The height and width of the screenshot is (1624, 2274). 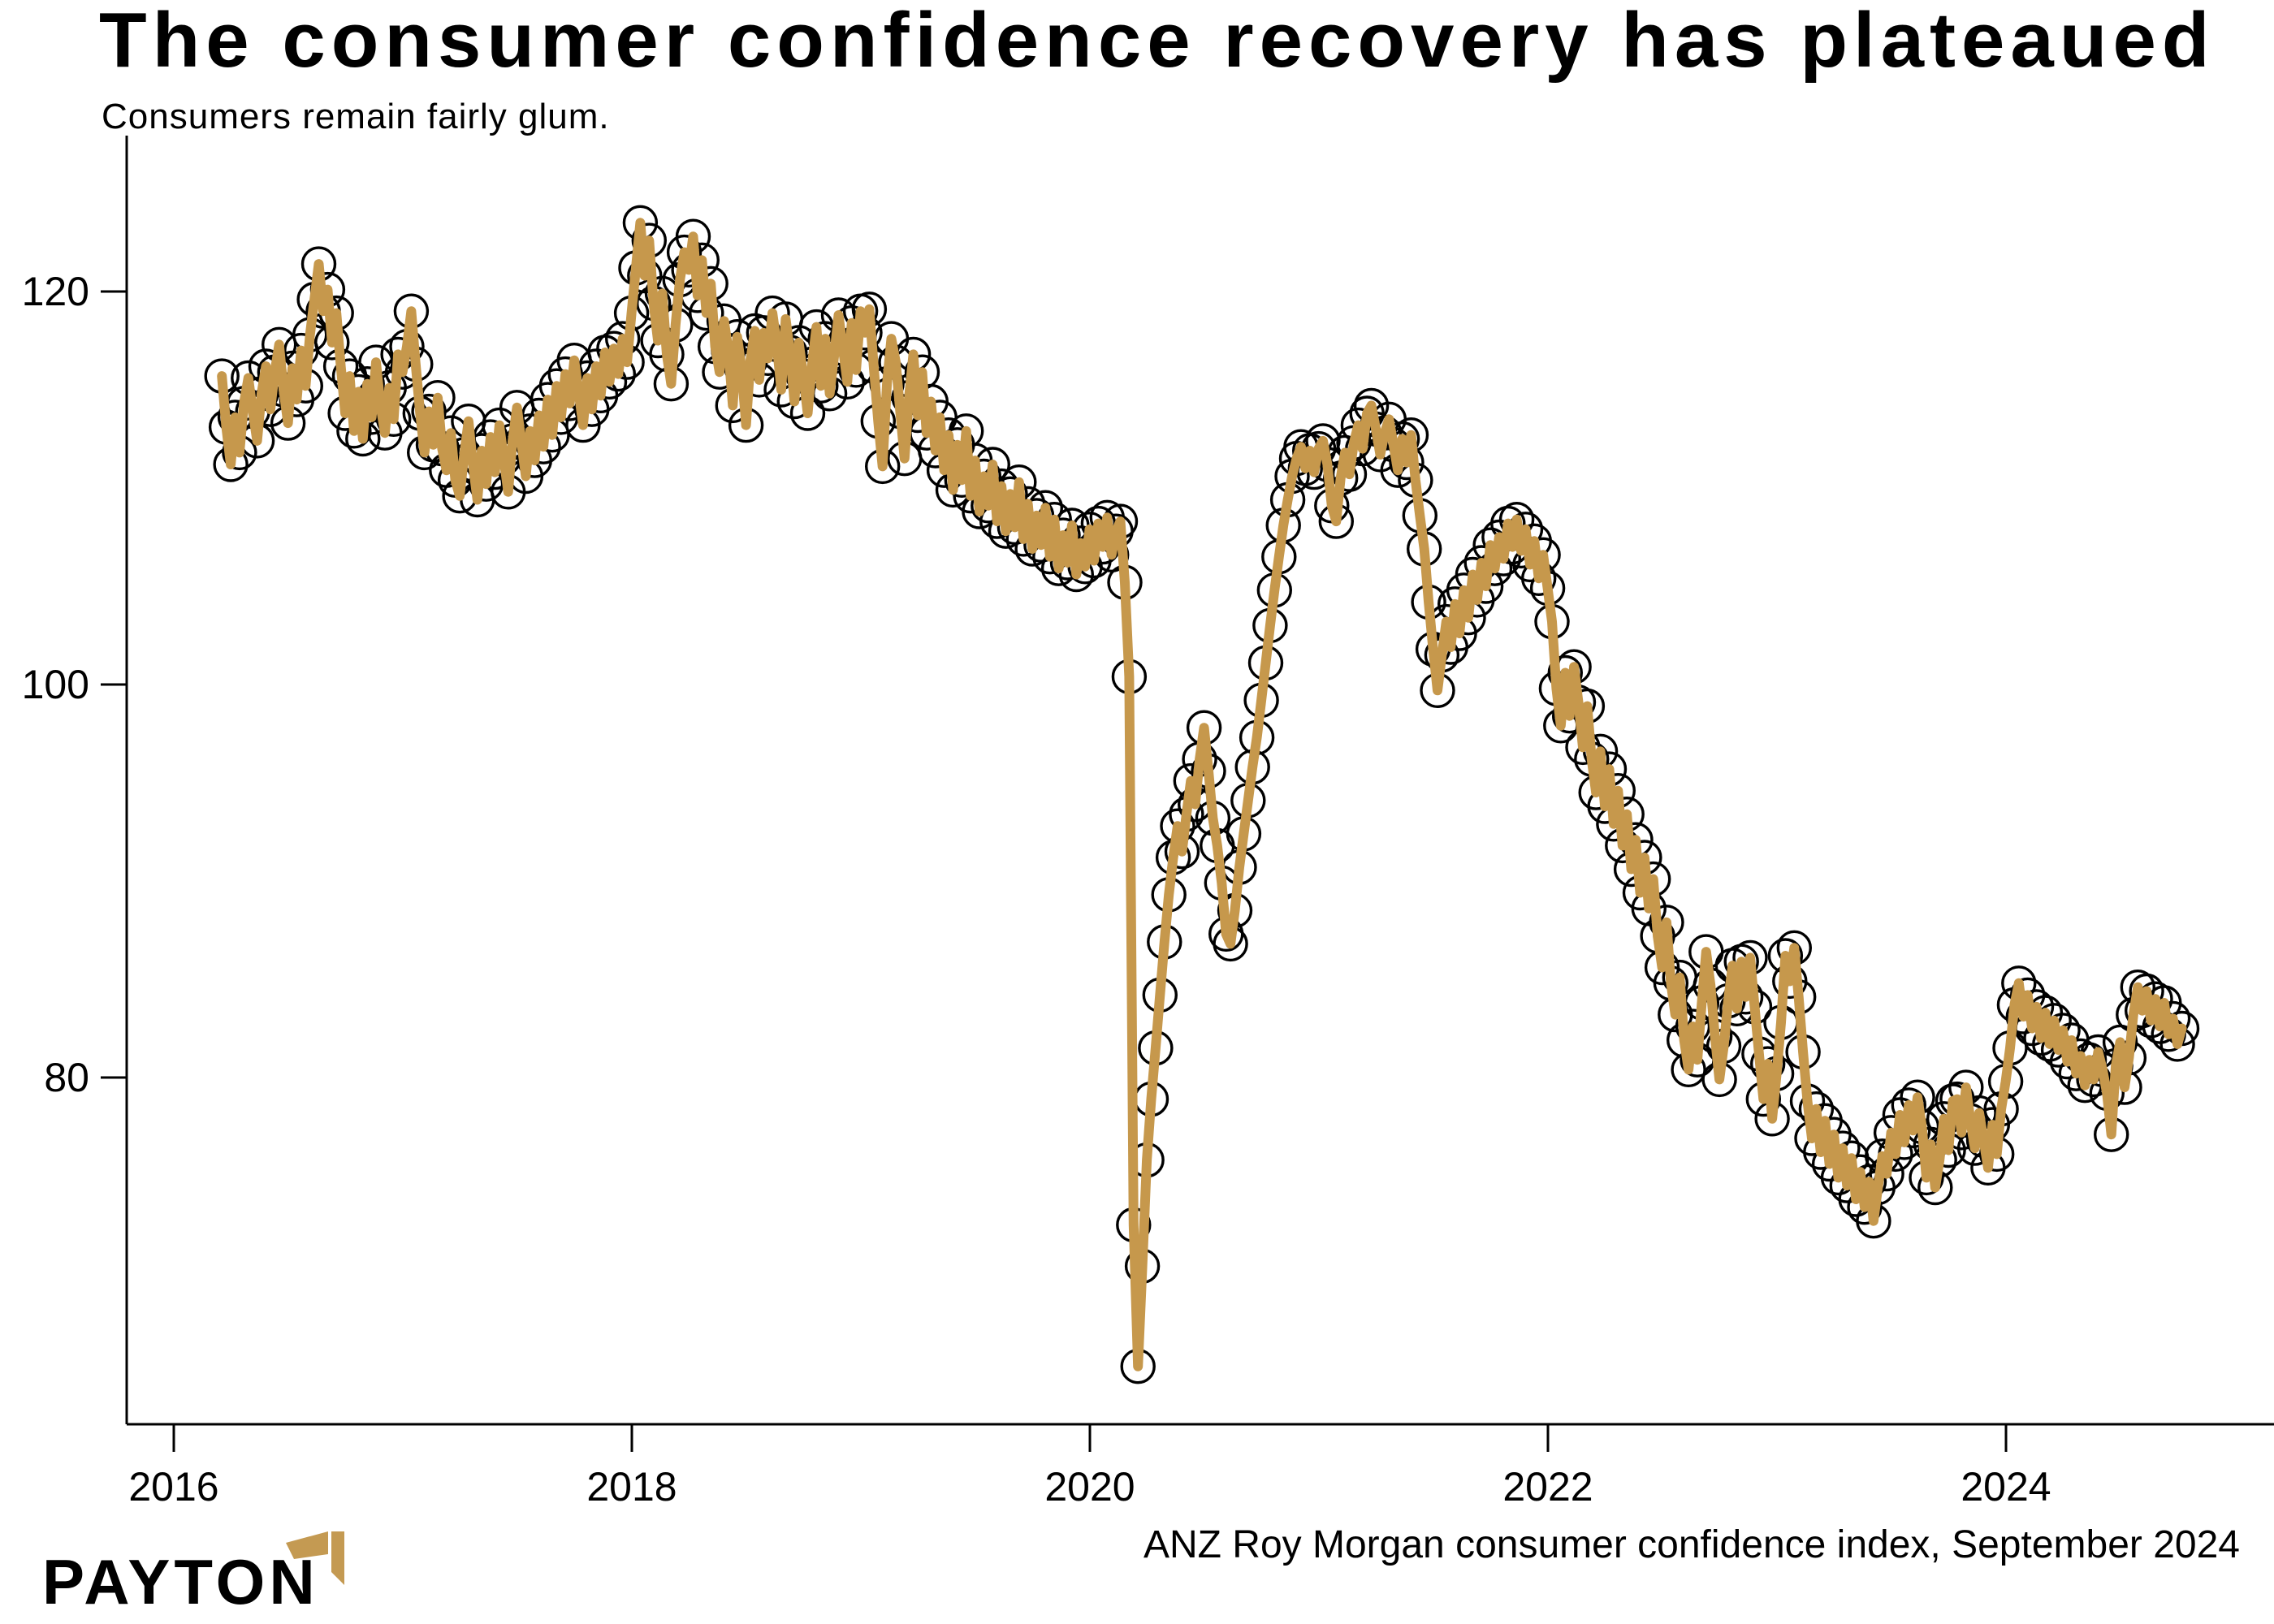 I want to click on y-tick-label: 80, so click(x=66, y=1078).